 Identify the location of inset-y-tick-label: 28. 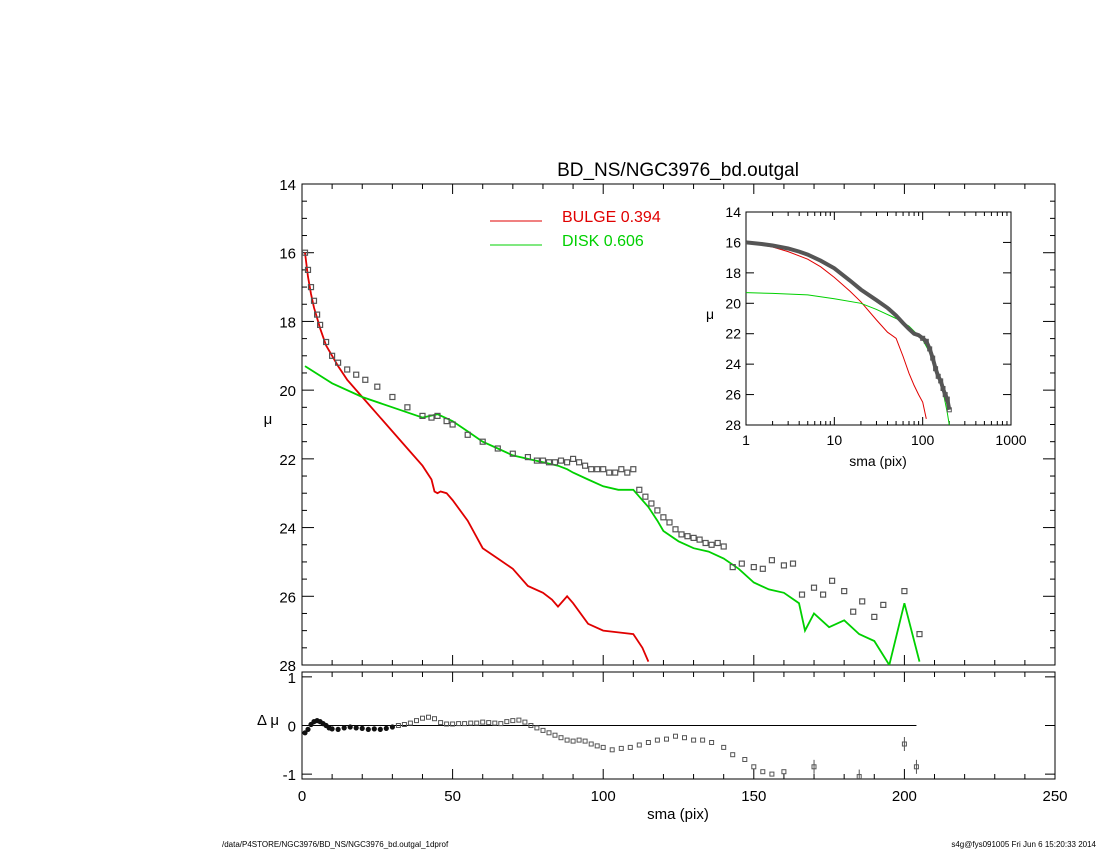
(733, 425).